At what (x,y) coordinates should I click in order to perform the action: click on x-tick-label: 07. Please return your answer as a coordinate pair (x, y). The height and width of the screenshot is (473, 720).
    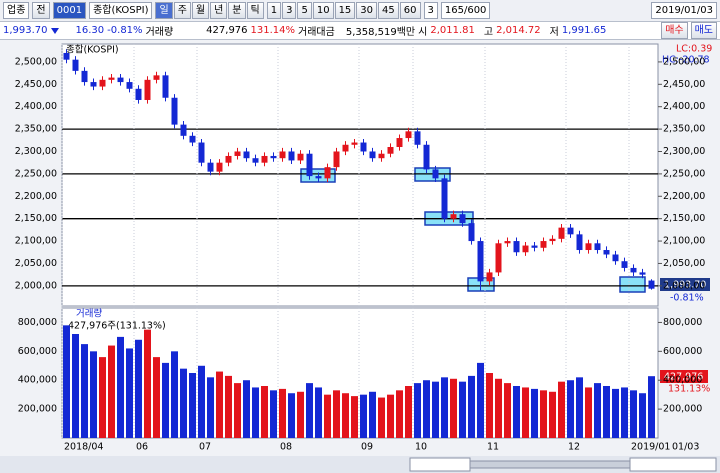
    Looking at the image, I should click on (205, 447).